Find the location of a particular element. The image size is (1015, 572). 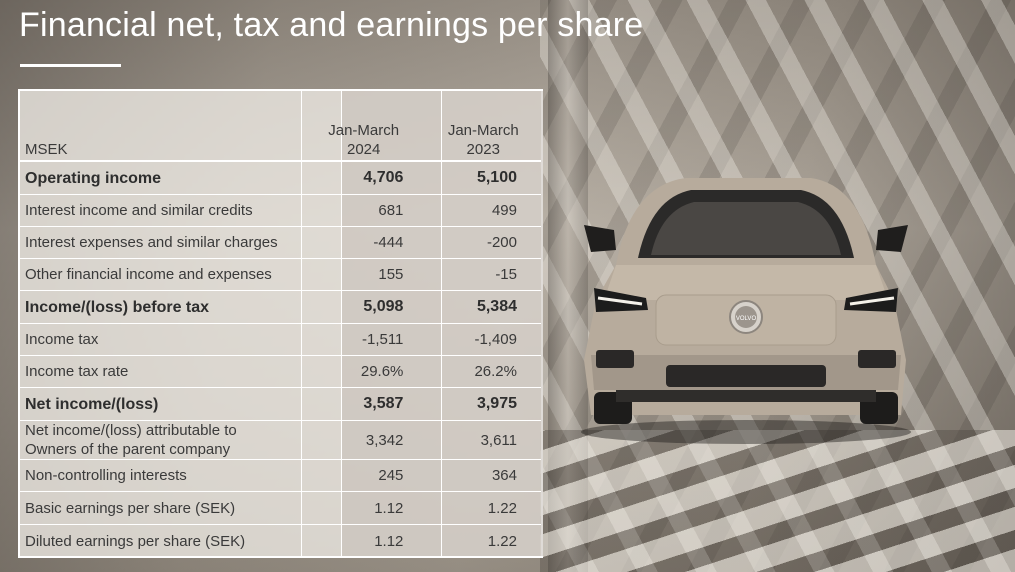

value-2024: 245 is located at coordinates (391, 475).